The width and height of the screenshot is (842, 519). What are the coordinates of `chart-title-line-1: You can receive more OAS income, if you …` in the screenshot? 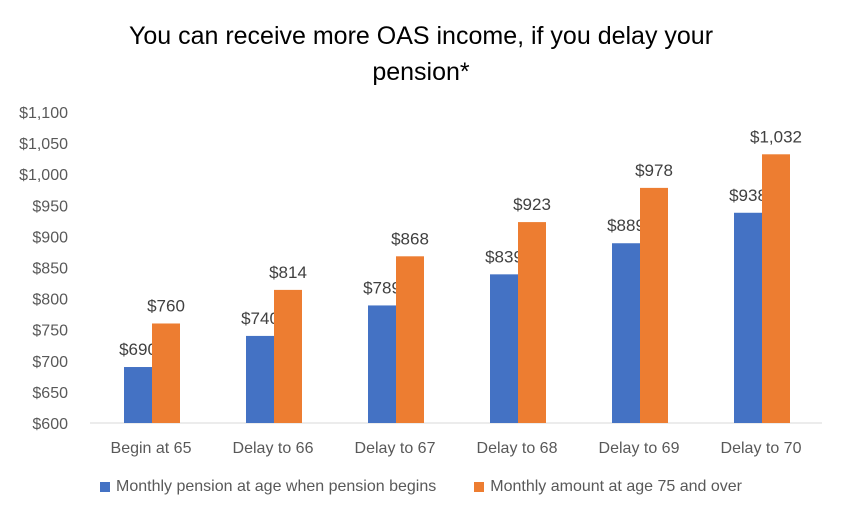 It's located at (421, 36).